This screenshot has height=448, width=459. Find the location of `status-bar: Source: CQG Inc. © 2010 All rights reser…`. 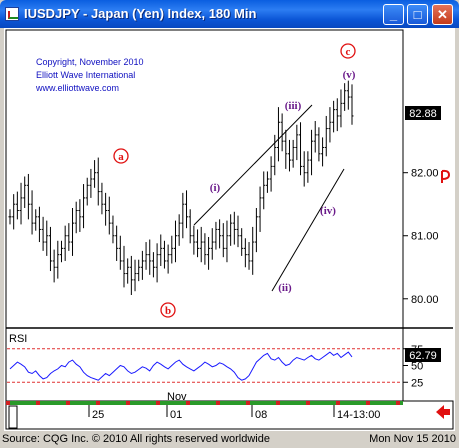

status-bar: Source: CQG Inc. © 2010 All rights reser… is located at coordinates (229, 439).